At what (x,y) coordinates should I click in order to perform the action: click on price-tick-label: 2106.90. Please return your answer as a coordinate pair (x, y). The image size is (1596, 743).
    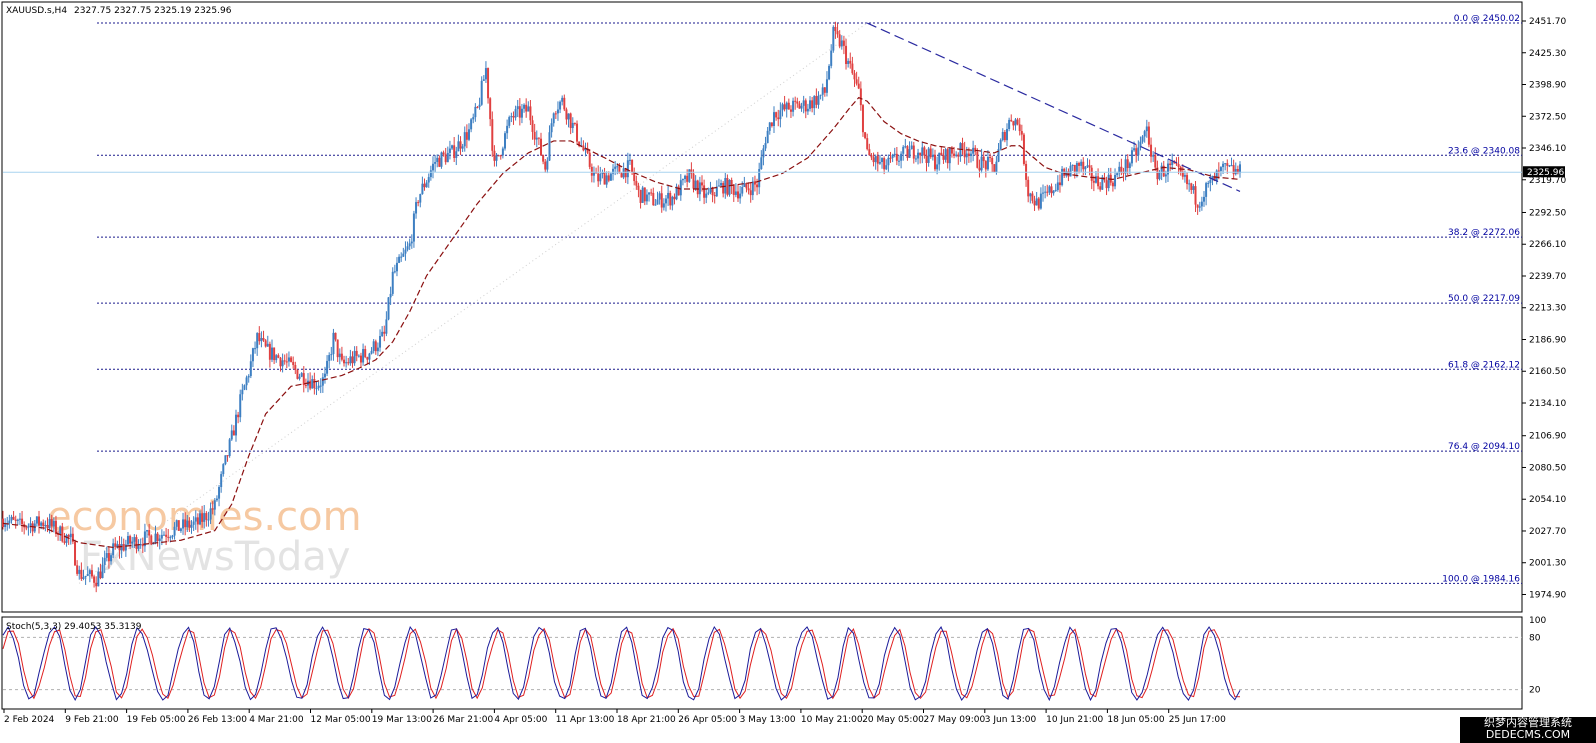
    Looking at the image, I should click on (1547, 437).